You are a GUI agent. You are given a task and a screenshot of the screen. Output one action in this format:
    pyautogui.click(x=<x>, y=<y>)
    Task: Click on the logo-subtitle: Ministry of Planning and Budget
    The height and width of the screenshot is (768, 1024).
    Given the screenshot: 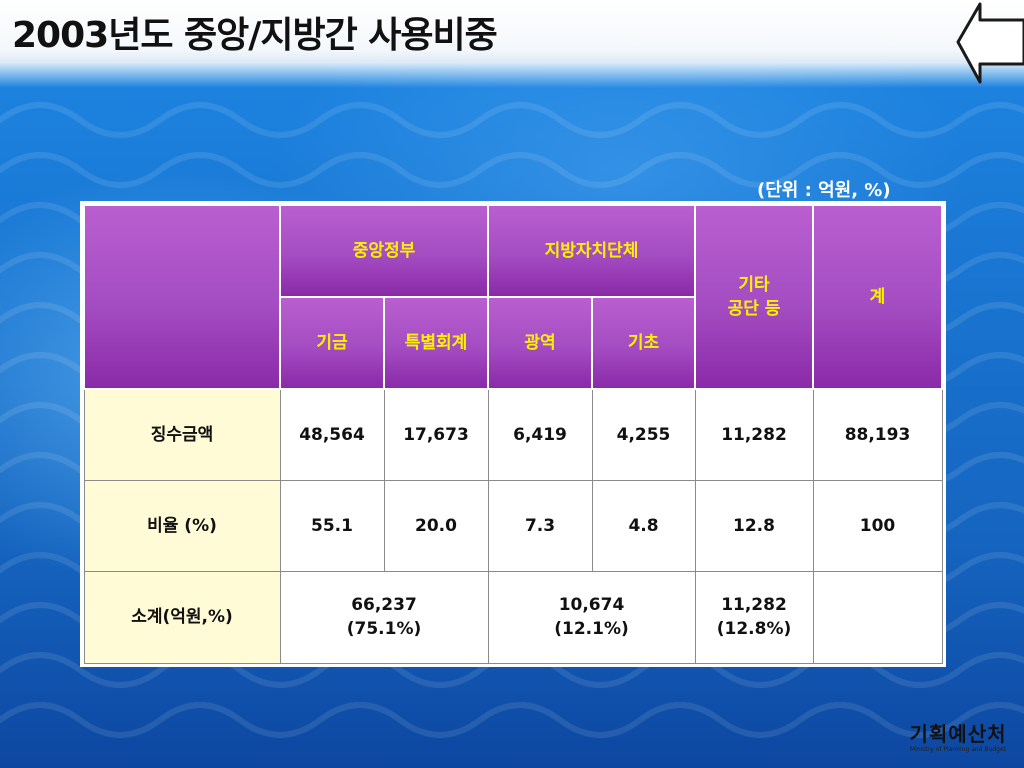 What is the action you would take?
    pyautogui.click(x=958, y=749)
    